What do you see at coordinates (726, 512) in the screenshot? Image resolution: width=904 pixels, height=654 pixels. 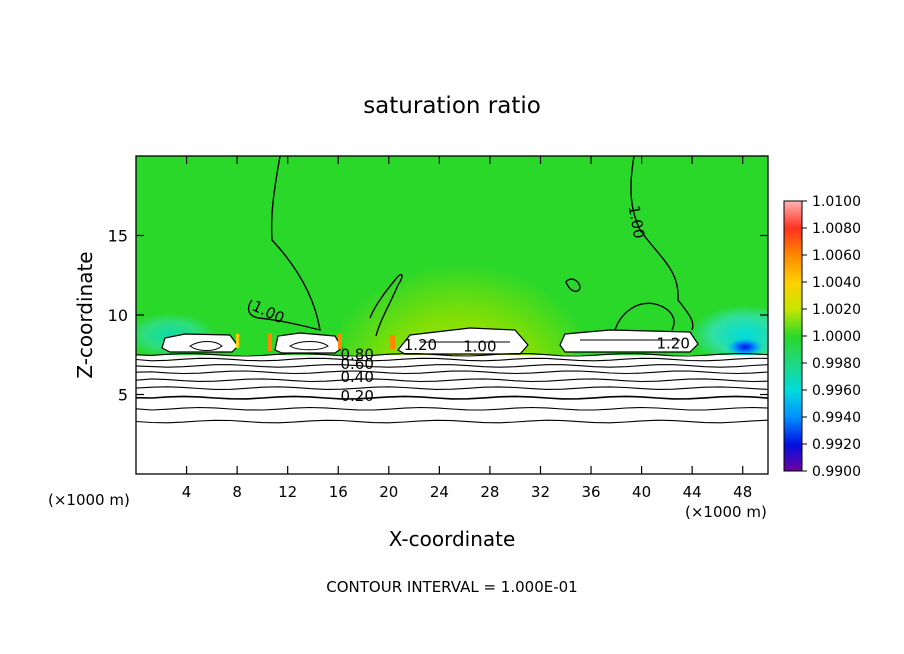 I see `x-unit-right: (×1000 m)` at bounding box center [726, 512].